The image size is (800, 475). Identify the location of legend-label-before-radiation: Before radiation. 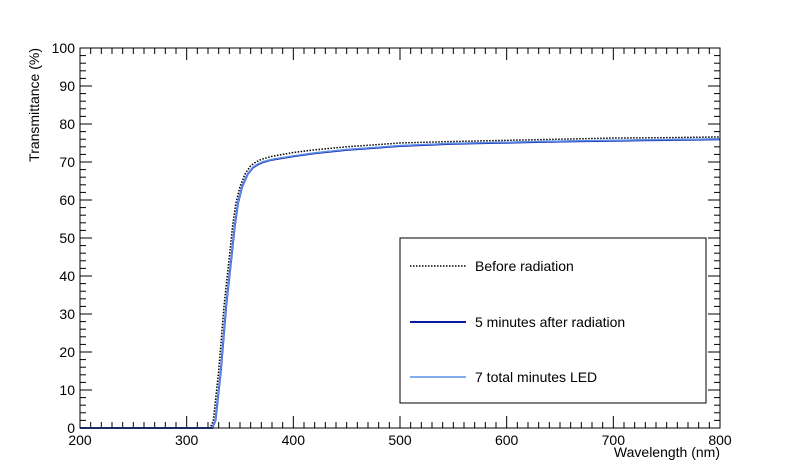
(524, 266).